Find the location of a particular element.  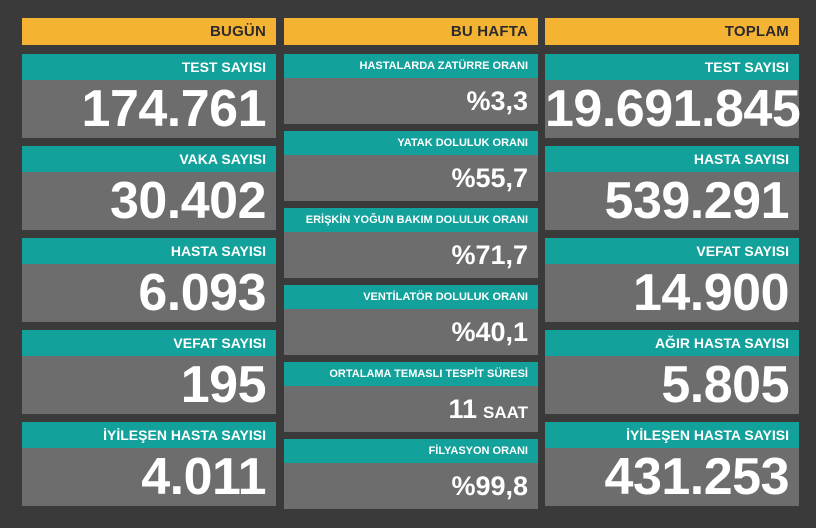

week-bed-card: YATAK DOLULUK ORANI %55,7 is located at coordinates (411, 166).